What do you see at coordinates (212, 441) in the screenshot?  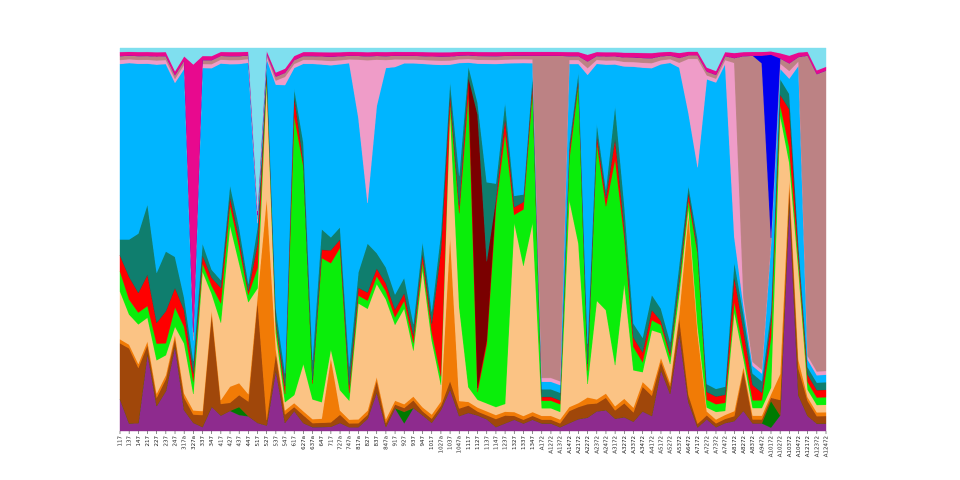 I see `x-tick-label: 347` at bounding box center [212, 441].